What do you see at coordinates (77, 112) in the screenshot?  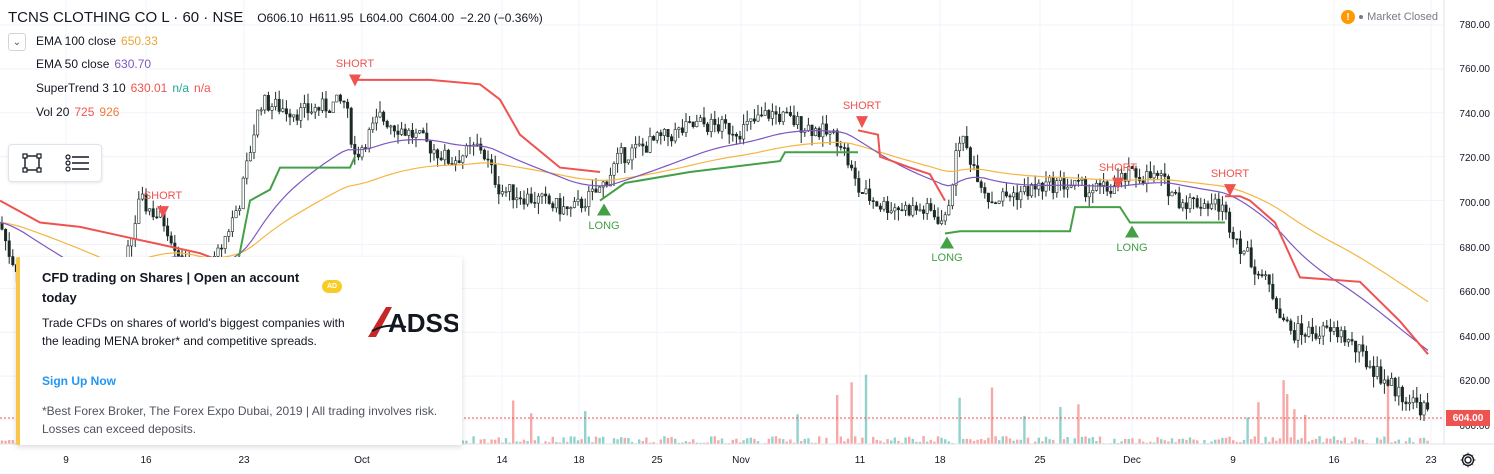 I see `indicator-volume: Vol 20 725 926` at bounding box center [77, 112].